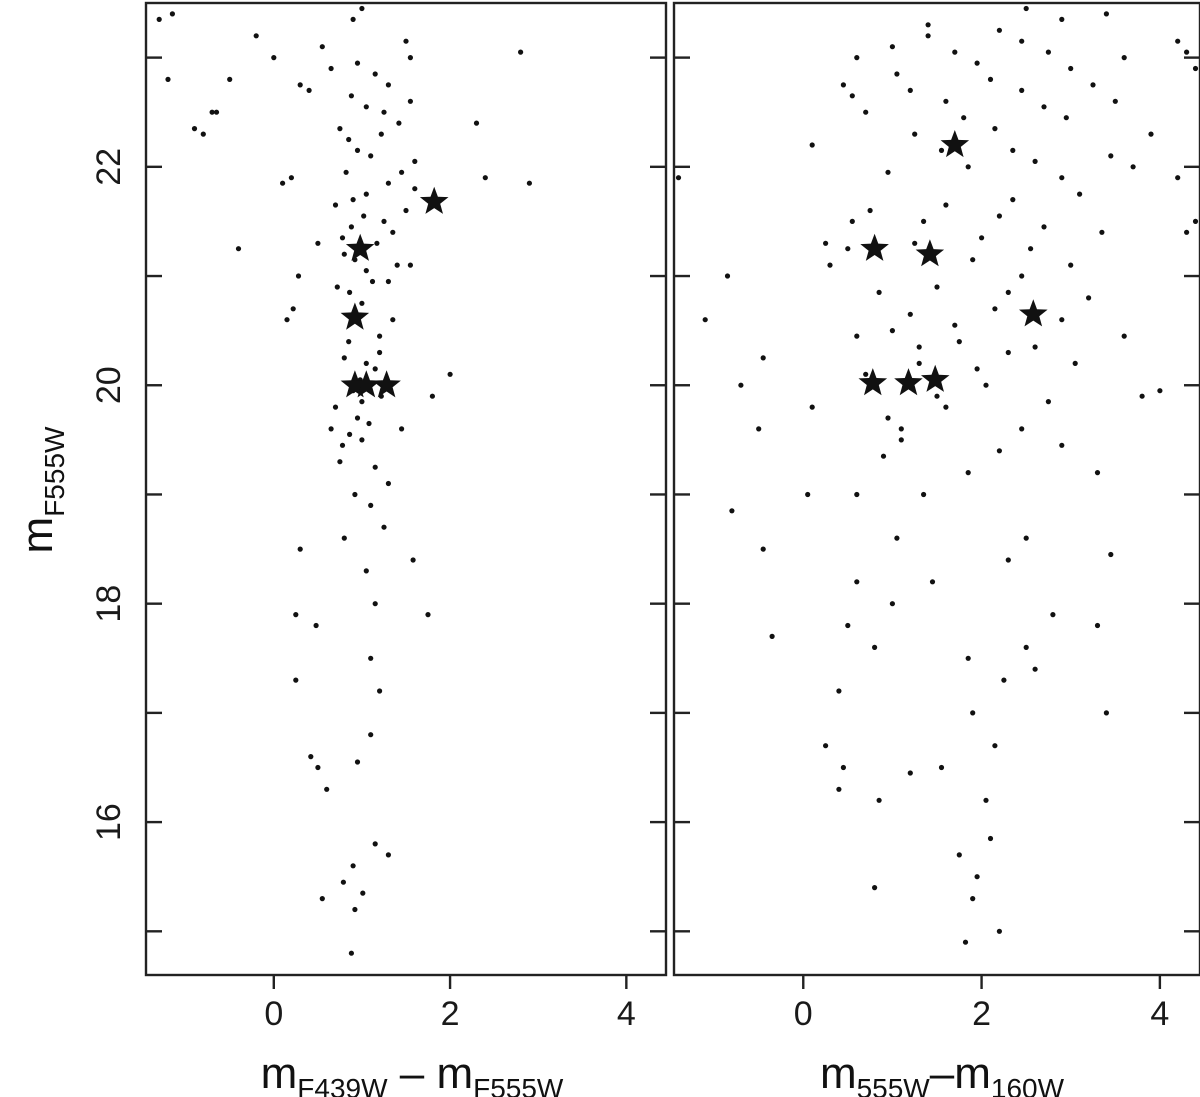  What do you see at coordinates (803, 1014) in the screenshot?
I see `x-tick-label: 0` at bounding box center [803, 1014].